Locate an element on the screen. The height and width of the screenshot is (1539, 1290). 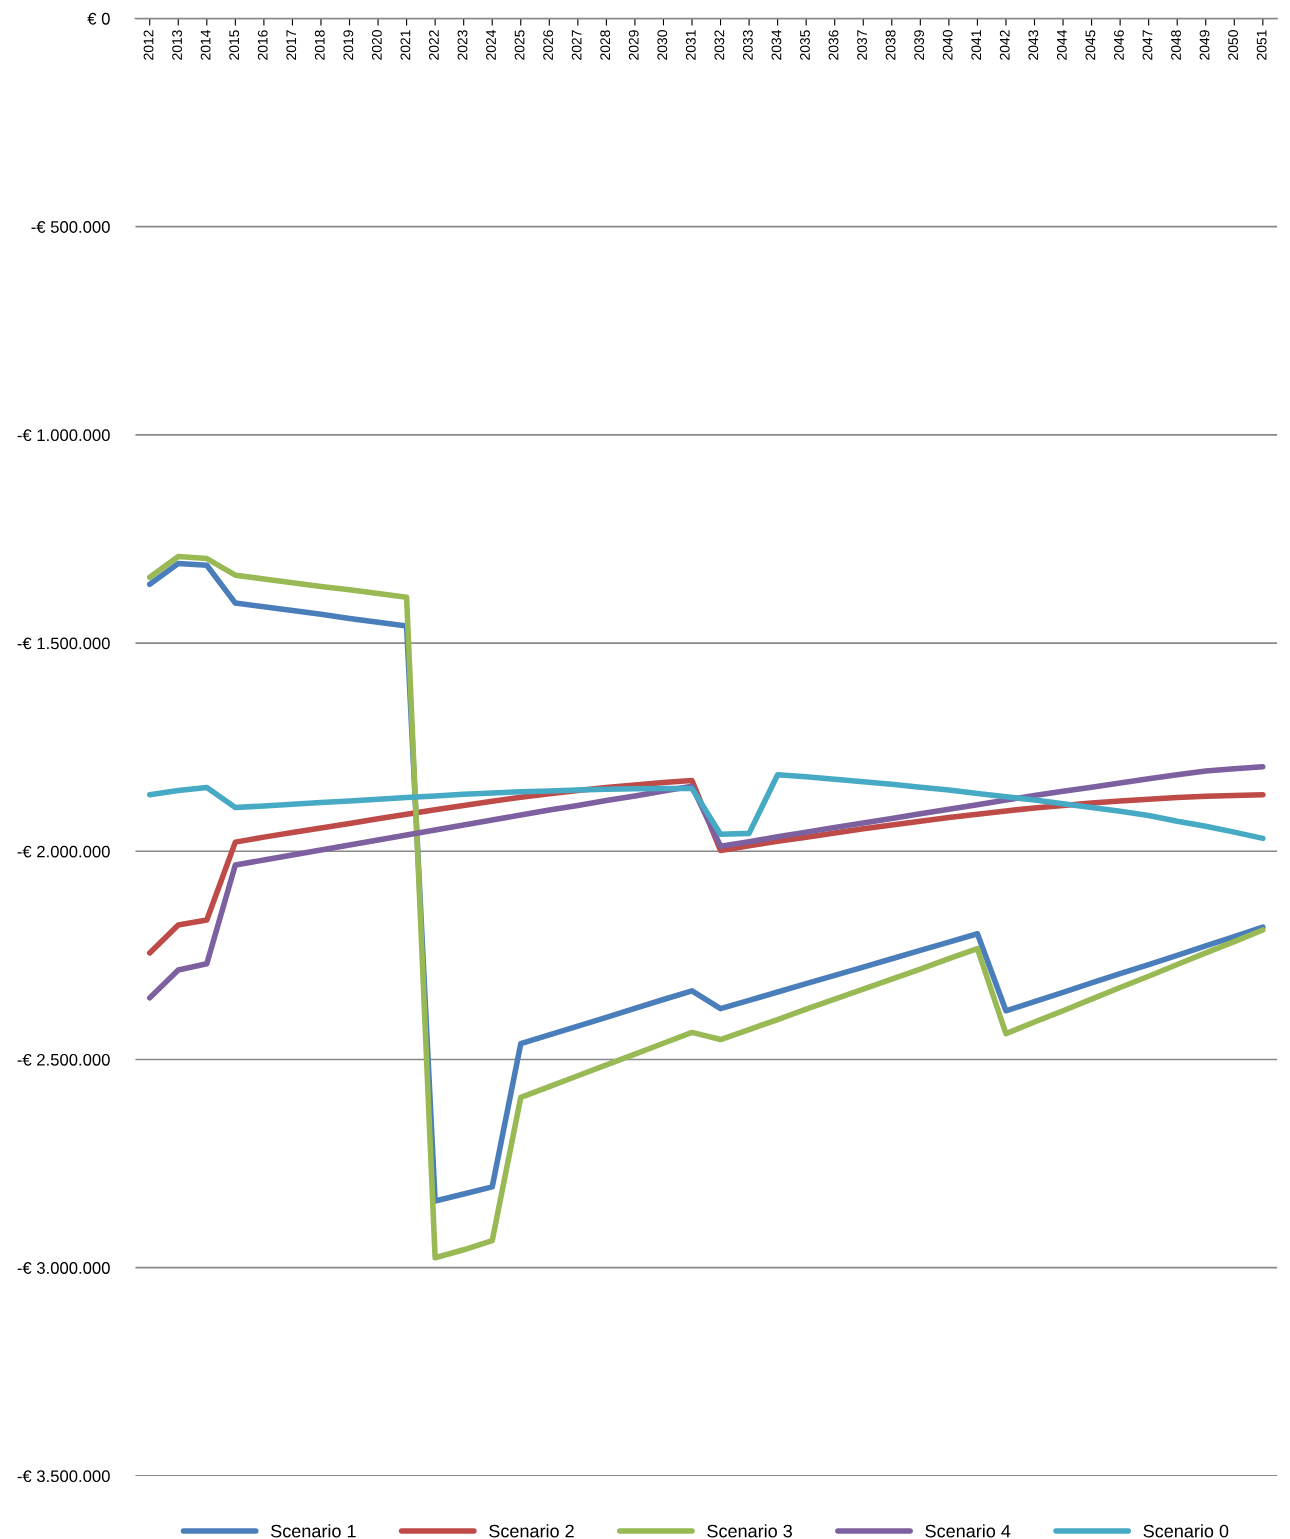
y-tick-label: -€ 3.500.000 is located at coordinates (63, 1476).